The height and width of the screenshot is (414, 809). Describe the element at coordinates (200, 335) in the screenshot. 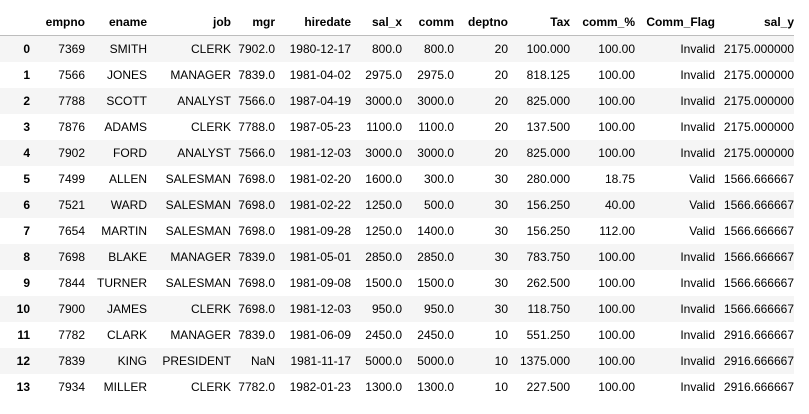

I see `table-cell: MANAGER` at that location.